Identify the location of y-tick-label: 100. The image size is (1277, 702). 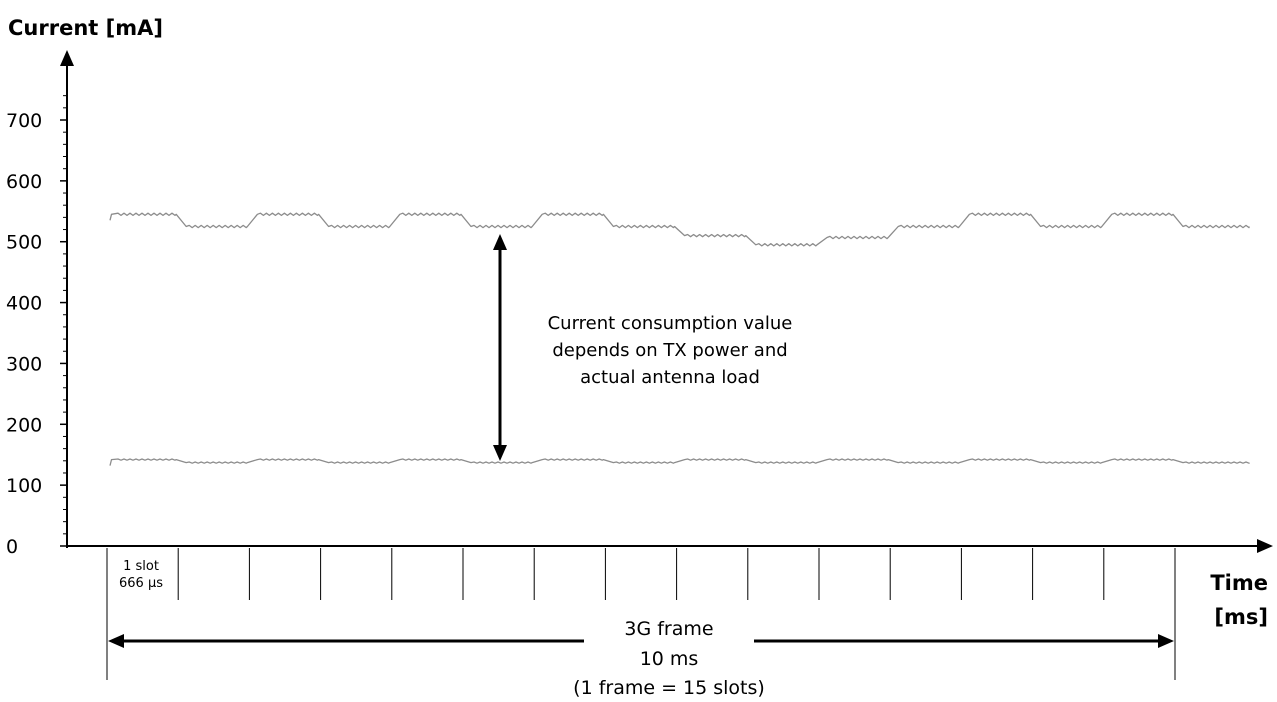
(24, 486).